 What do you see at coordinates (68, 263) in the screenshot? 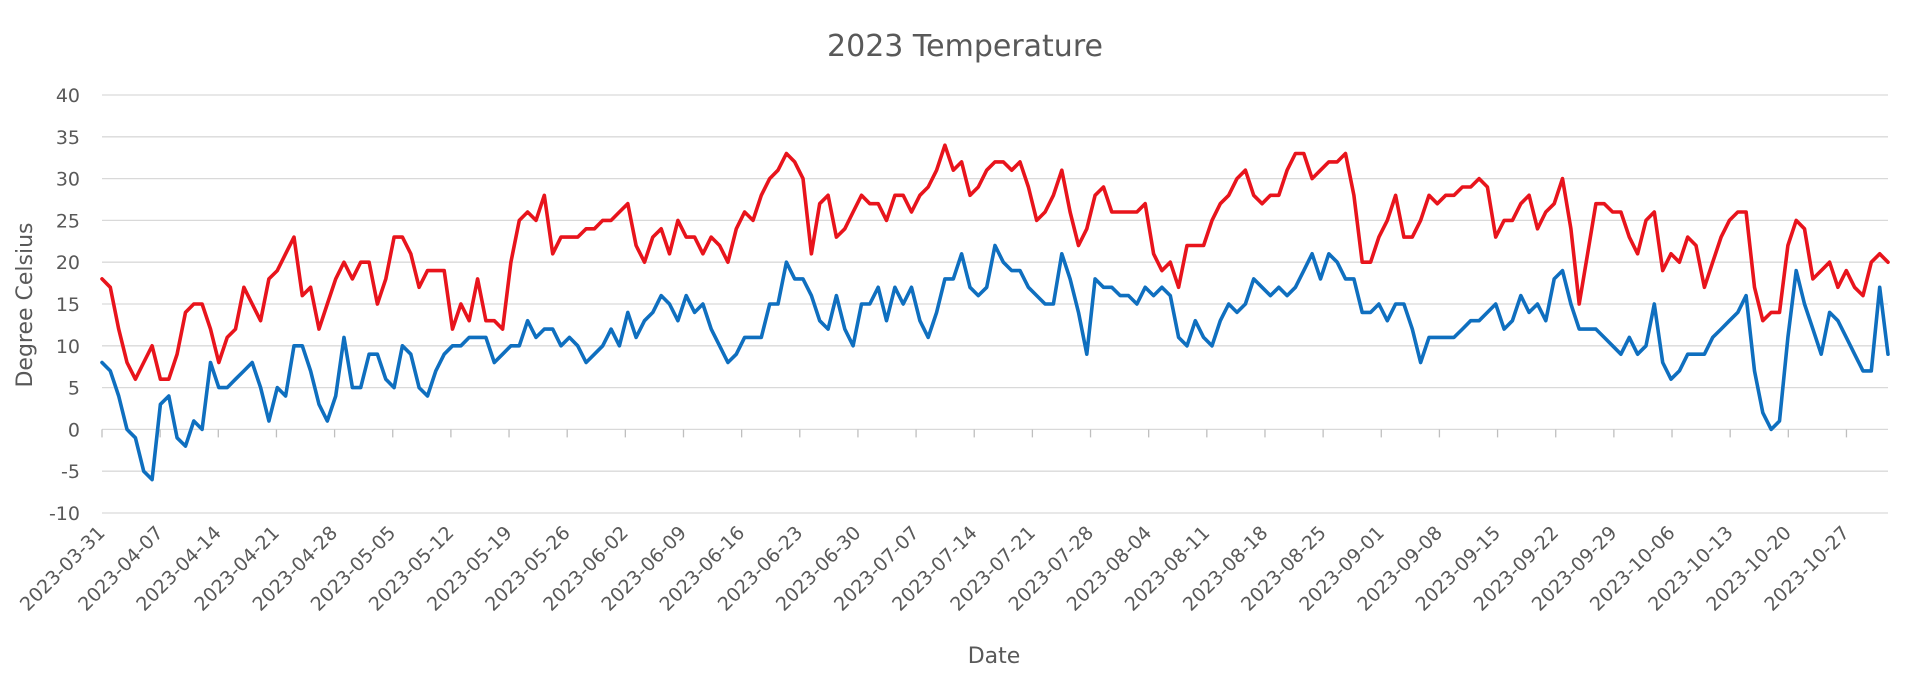
I see `y-tick-label: 20` at bounding box center [68, 263].